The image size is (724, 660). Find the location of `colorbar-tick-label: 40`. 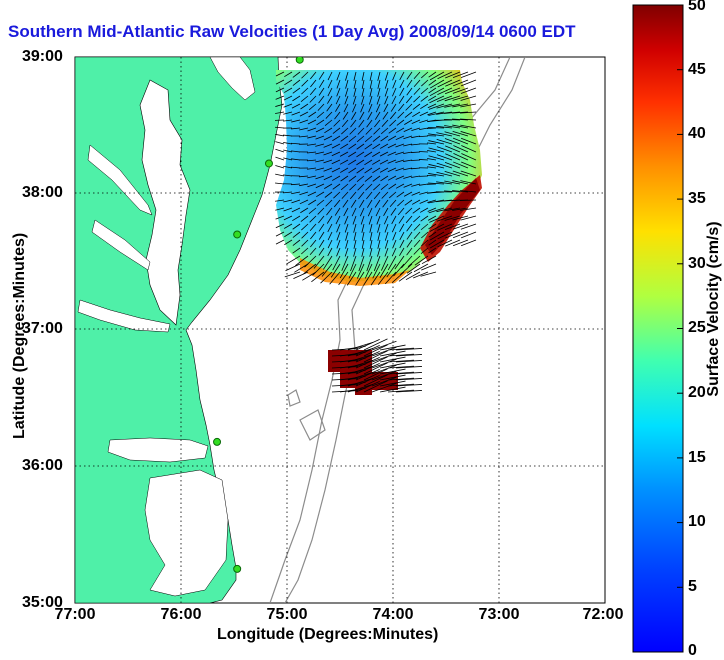

colorbar-tick-label: 40 is located at coordinates (697, 134).